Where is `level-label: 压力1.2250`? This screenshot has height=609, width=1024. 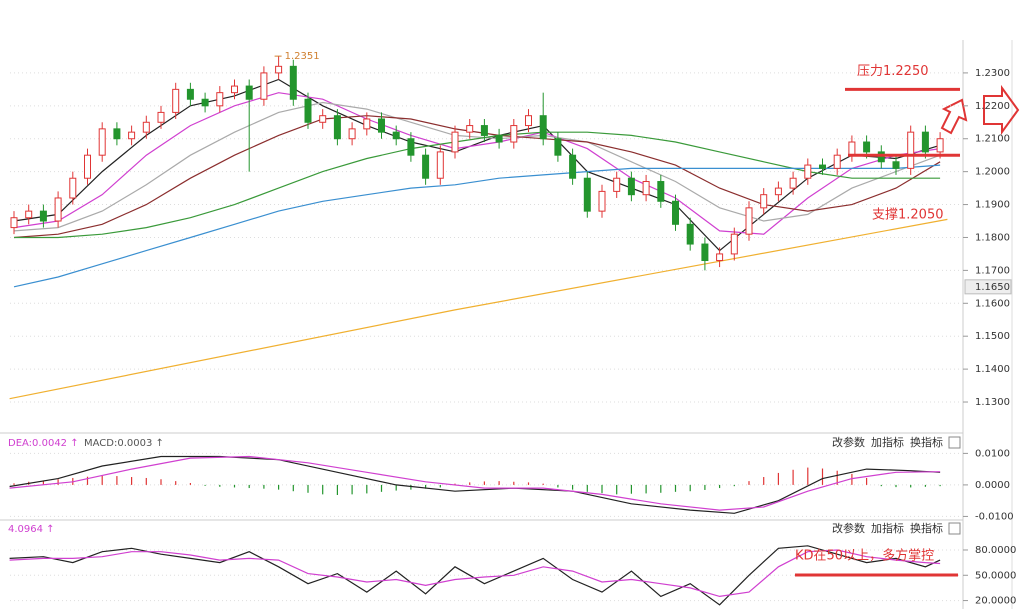
level-label: 压力1.2250 is located at coordinates (893, 71).